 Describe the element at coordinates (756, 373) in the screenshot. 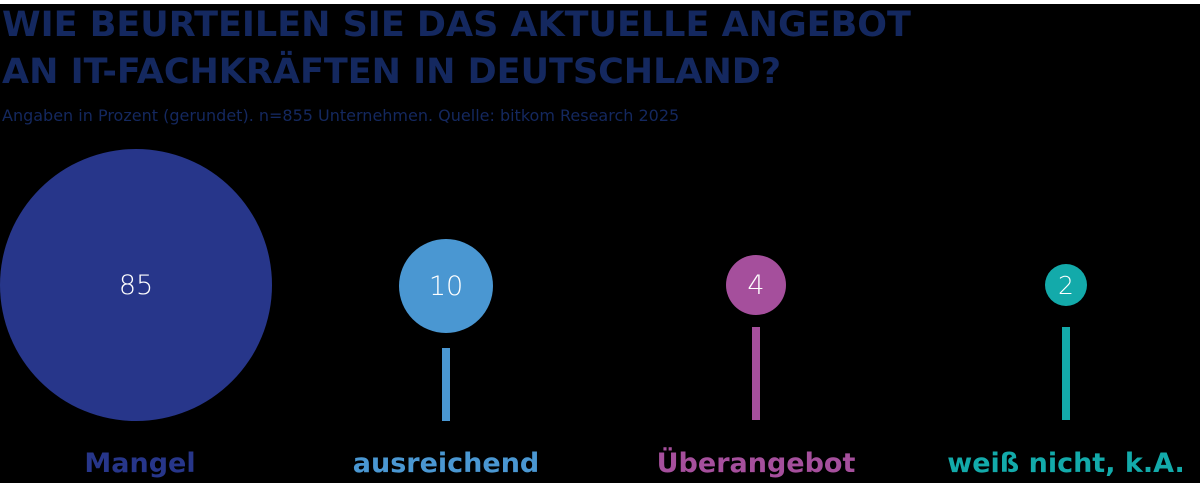

I see `stem-ueberangebot` at that location.